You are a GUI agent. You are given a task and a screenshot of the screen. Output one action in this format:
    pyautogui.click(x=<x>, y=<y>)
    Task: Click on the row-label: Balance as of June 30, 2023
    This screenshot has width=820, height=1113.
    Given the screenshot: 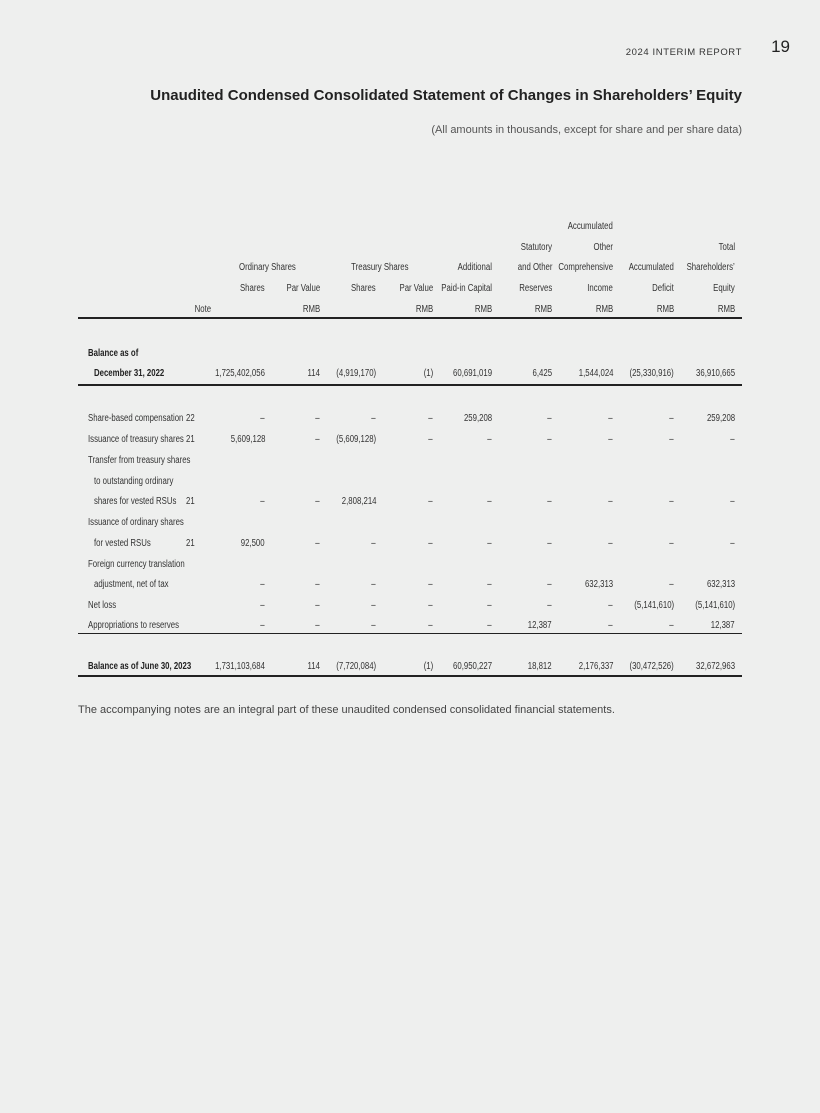 What is the action you would take?
    pyautogui.click(x=140, y=666)
    